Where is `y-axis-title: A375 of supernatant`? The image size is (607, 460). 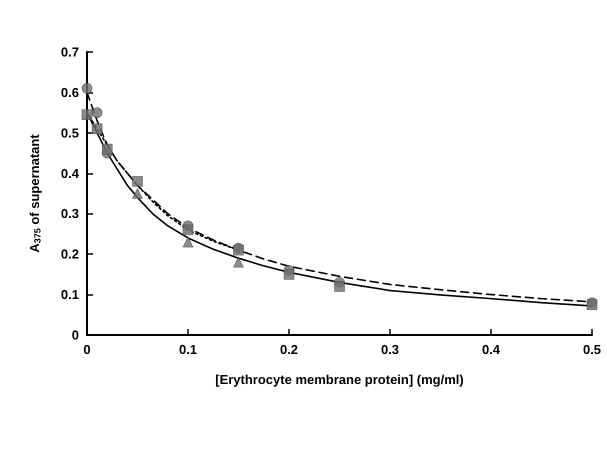
y-axis-title: A375 of supernatant is located at coordinates (34, 193).